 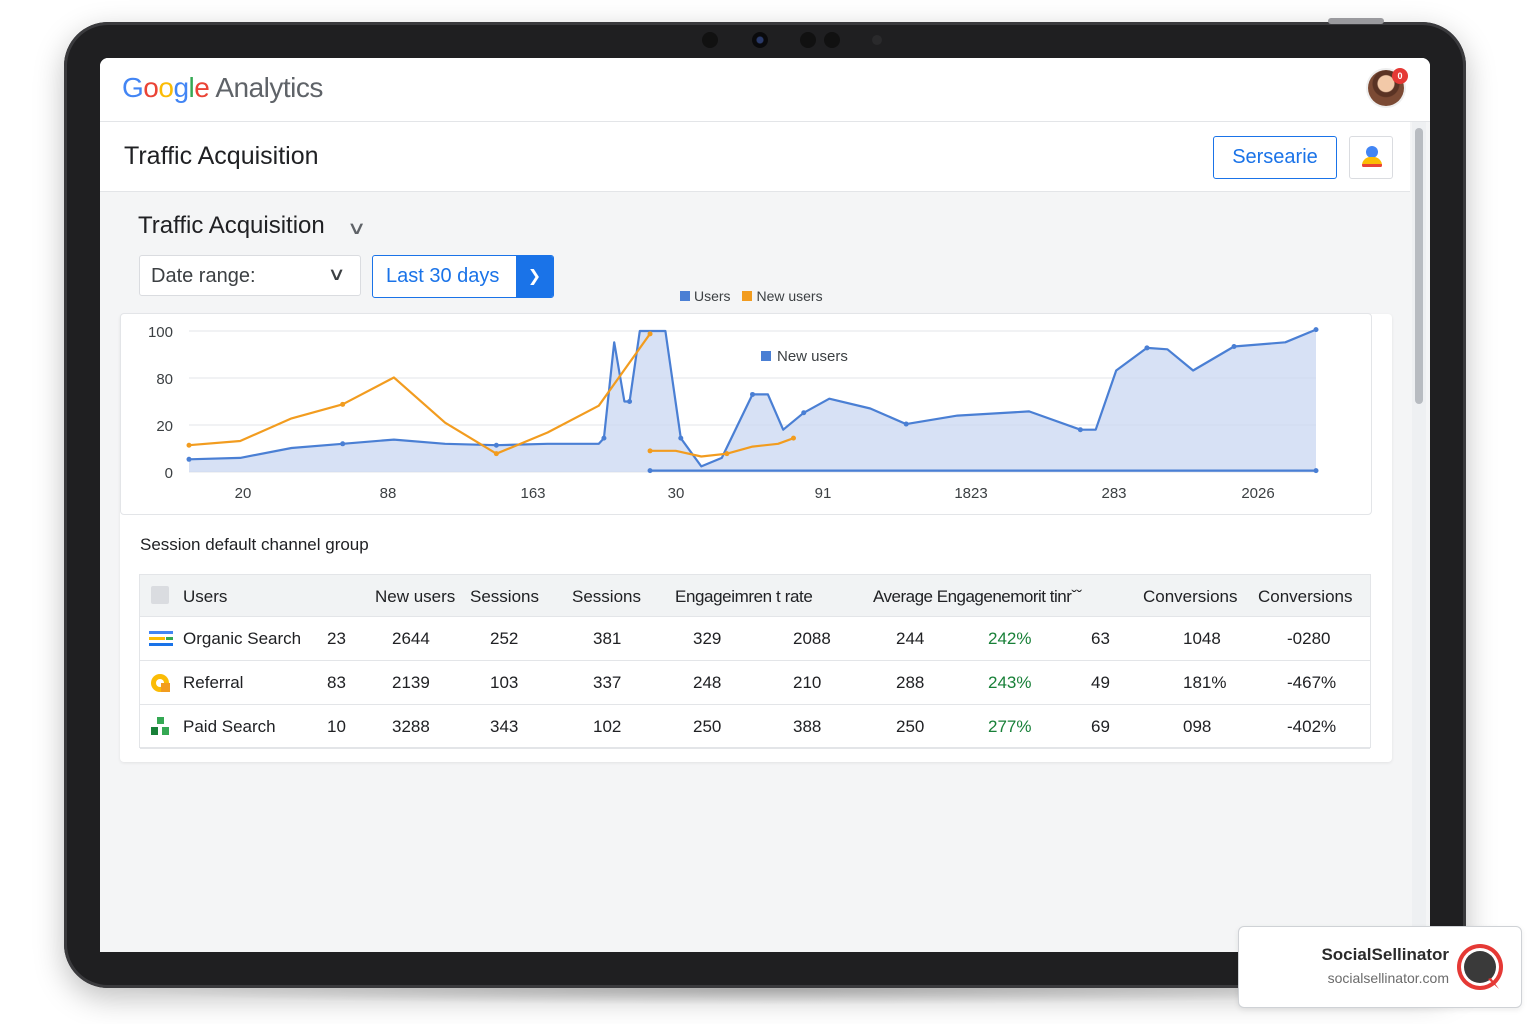 I want to click on share-button, so click(x=1371, y=157).